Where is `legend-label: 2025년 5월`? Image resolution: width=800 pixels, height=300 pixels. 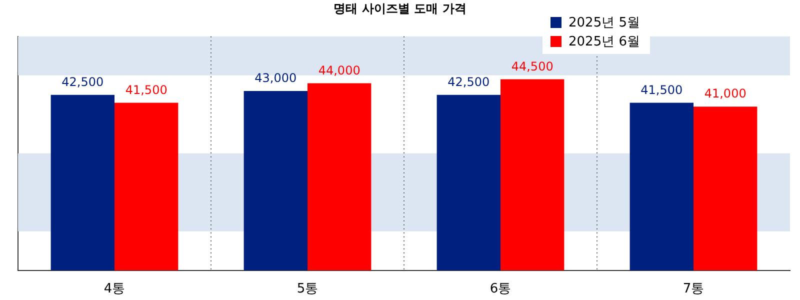 legend-label: 2025년 5월 is located at coordinates (604, 22).